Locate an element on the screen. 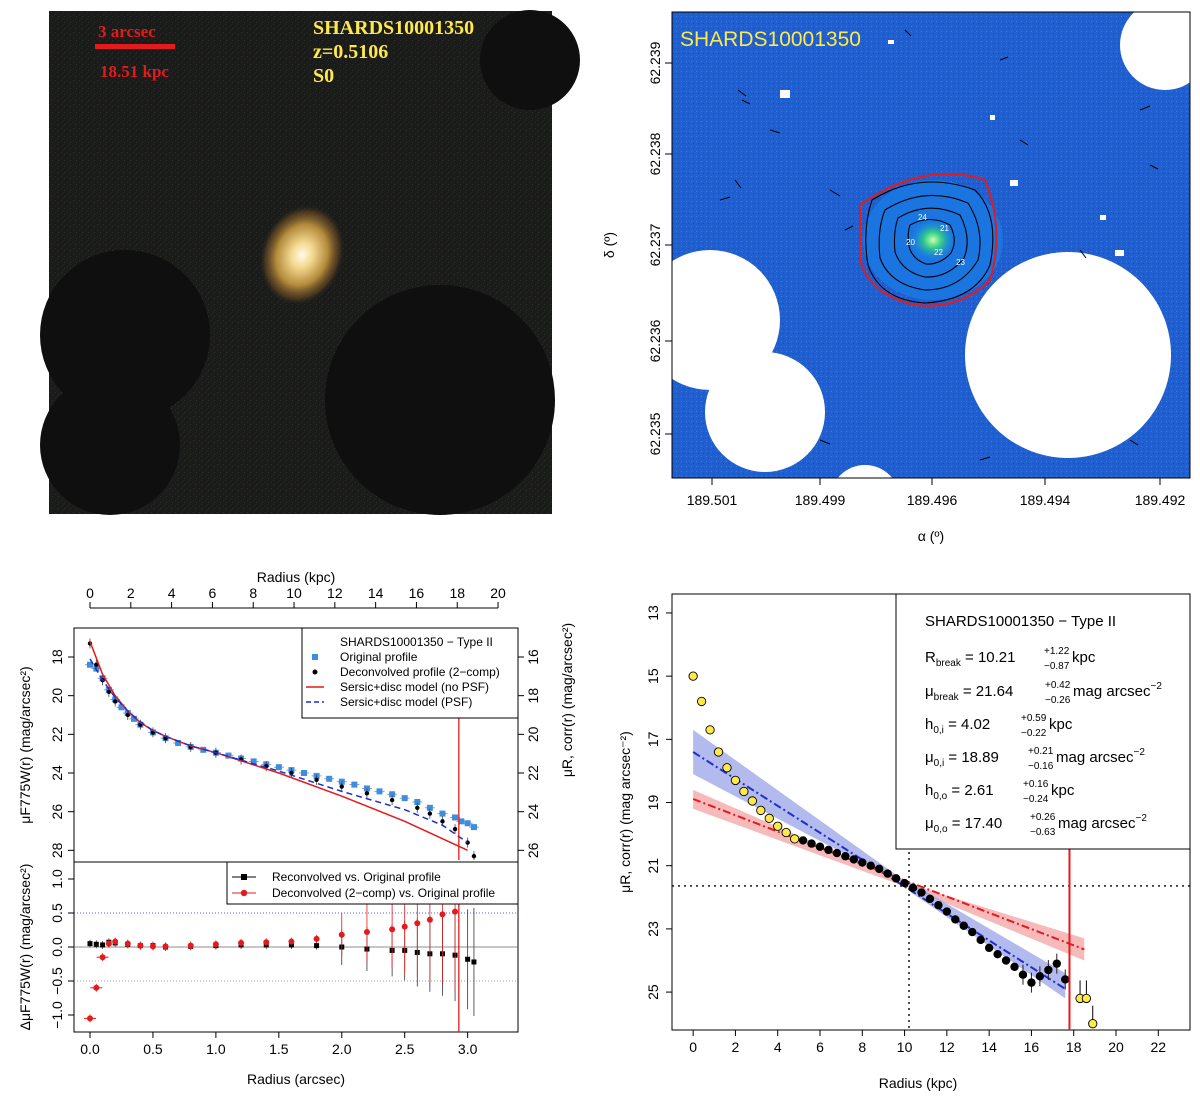 This screenshot has width=1200, height=1099. map-y-tick: 62.238 is located at coordinates (655, 153).